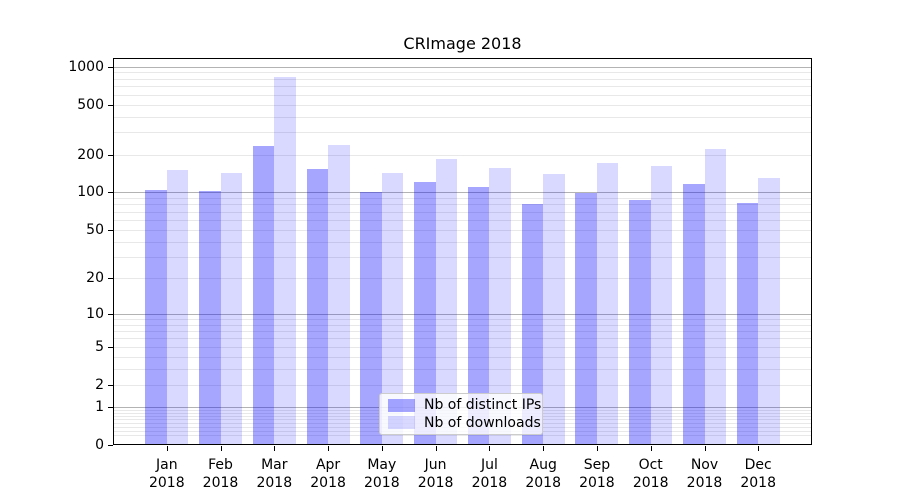 Image resolution: width=900 pixels, height=500 pixels. What do you see at coordinates (99, 346) in the screenshot?
I see `y-tick-label: 5` at bounding box center [99, 346].